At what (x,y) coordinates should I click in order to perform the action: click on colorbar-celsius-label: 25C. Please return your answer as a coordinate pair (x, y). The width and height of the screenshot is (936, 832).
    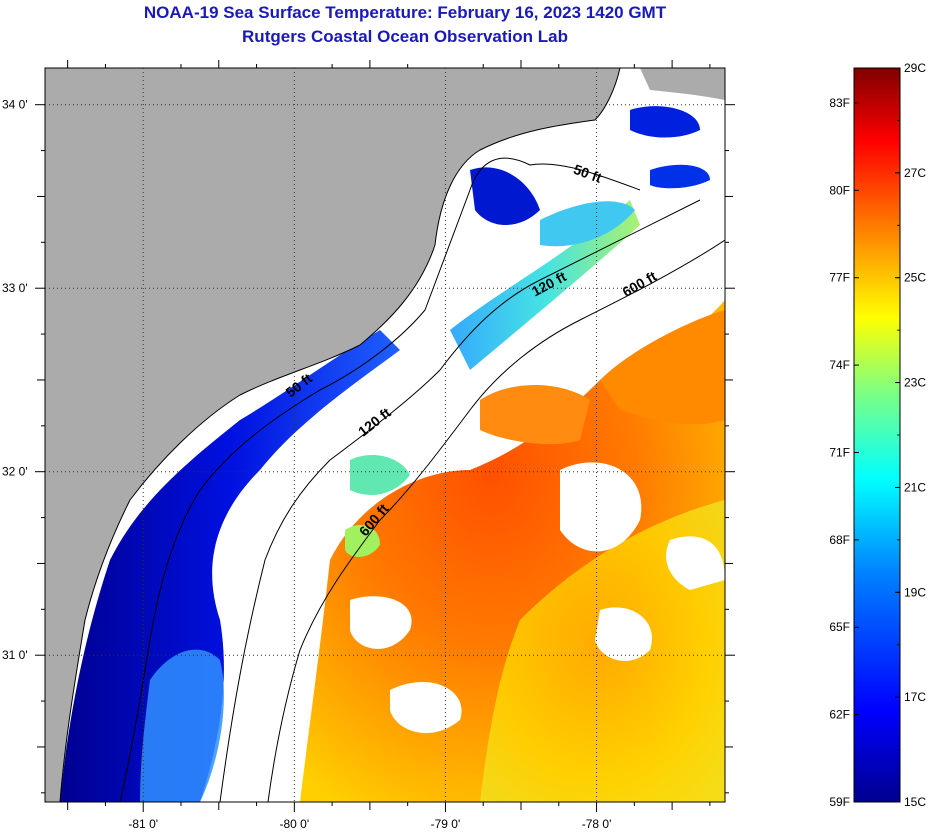
    Looking at the image, I should click on (915, 278).